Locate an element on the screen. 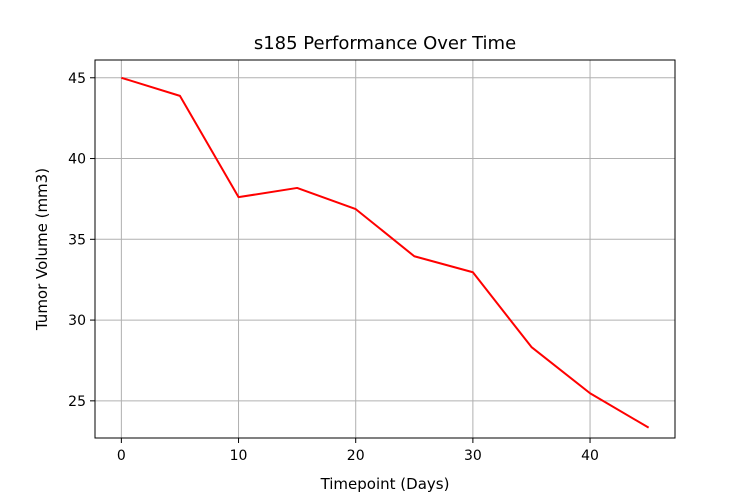  y-tick-label: 30 is located at coordinates (77, 321).